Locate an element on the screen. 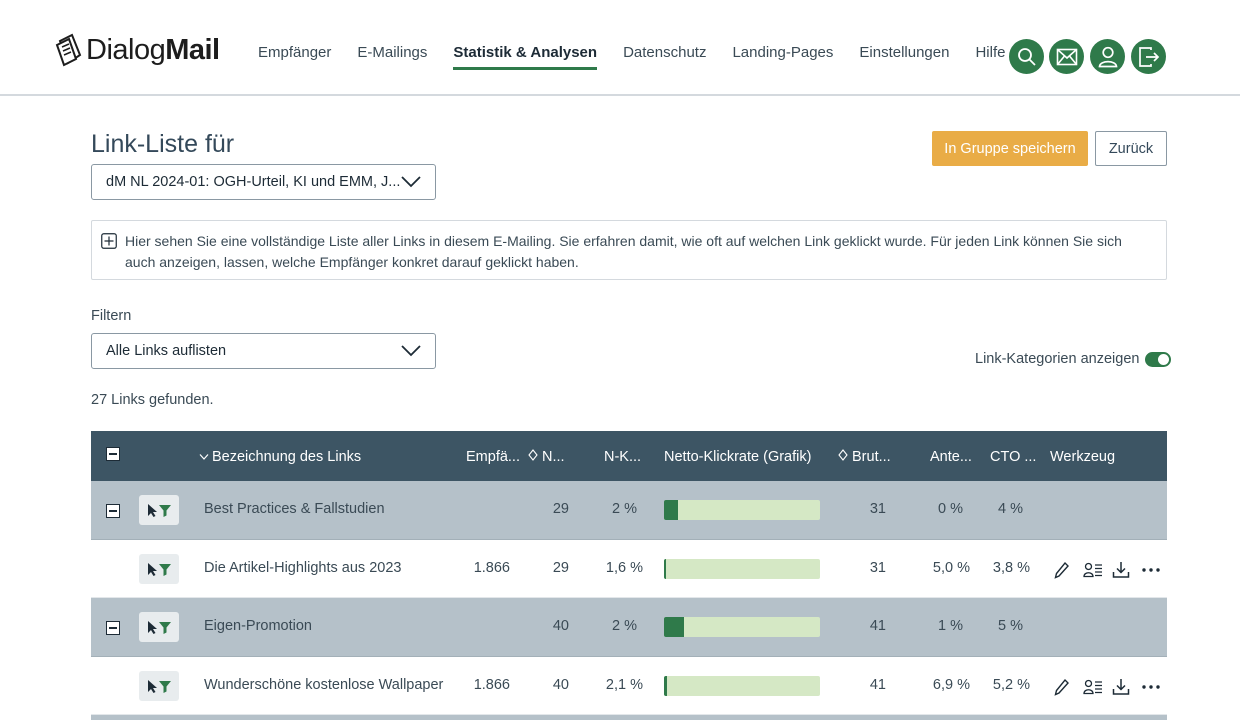  cto-value: 5 % is located at coordinates (1010, 626).